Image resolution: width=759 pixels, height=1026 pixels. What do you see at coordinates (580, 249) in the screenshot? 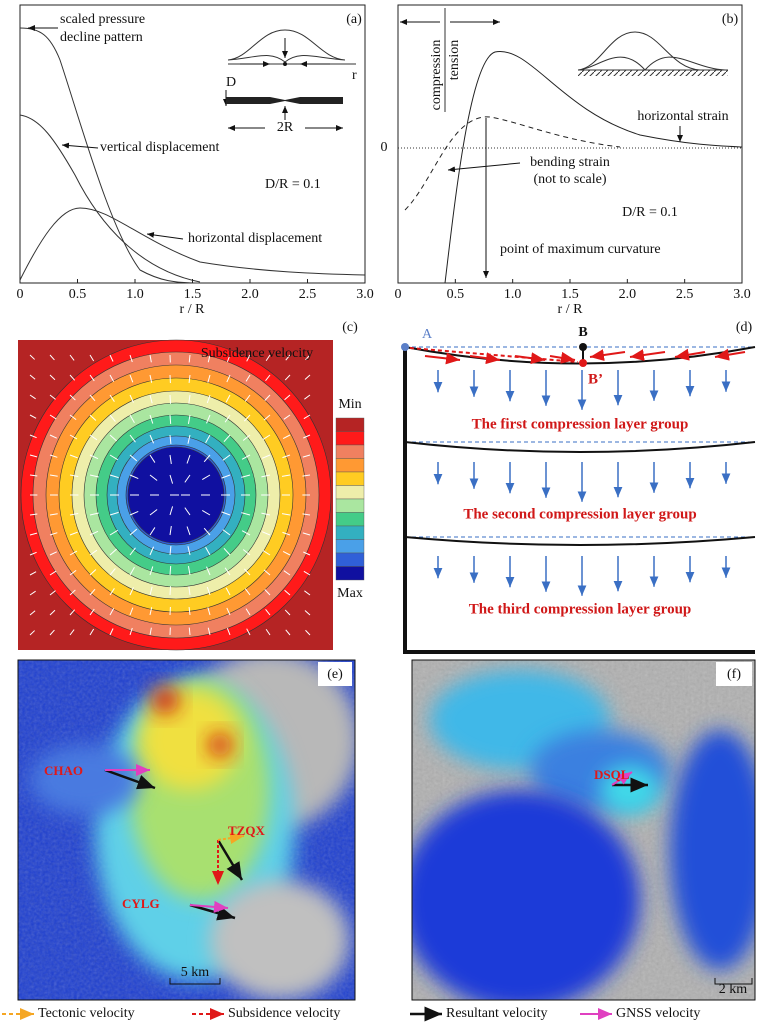
I see `annotation: point of maximum curvature` at bounding box center [580, 249].